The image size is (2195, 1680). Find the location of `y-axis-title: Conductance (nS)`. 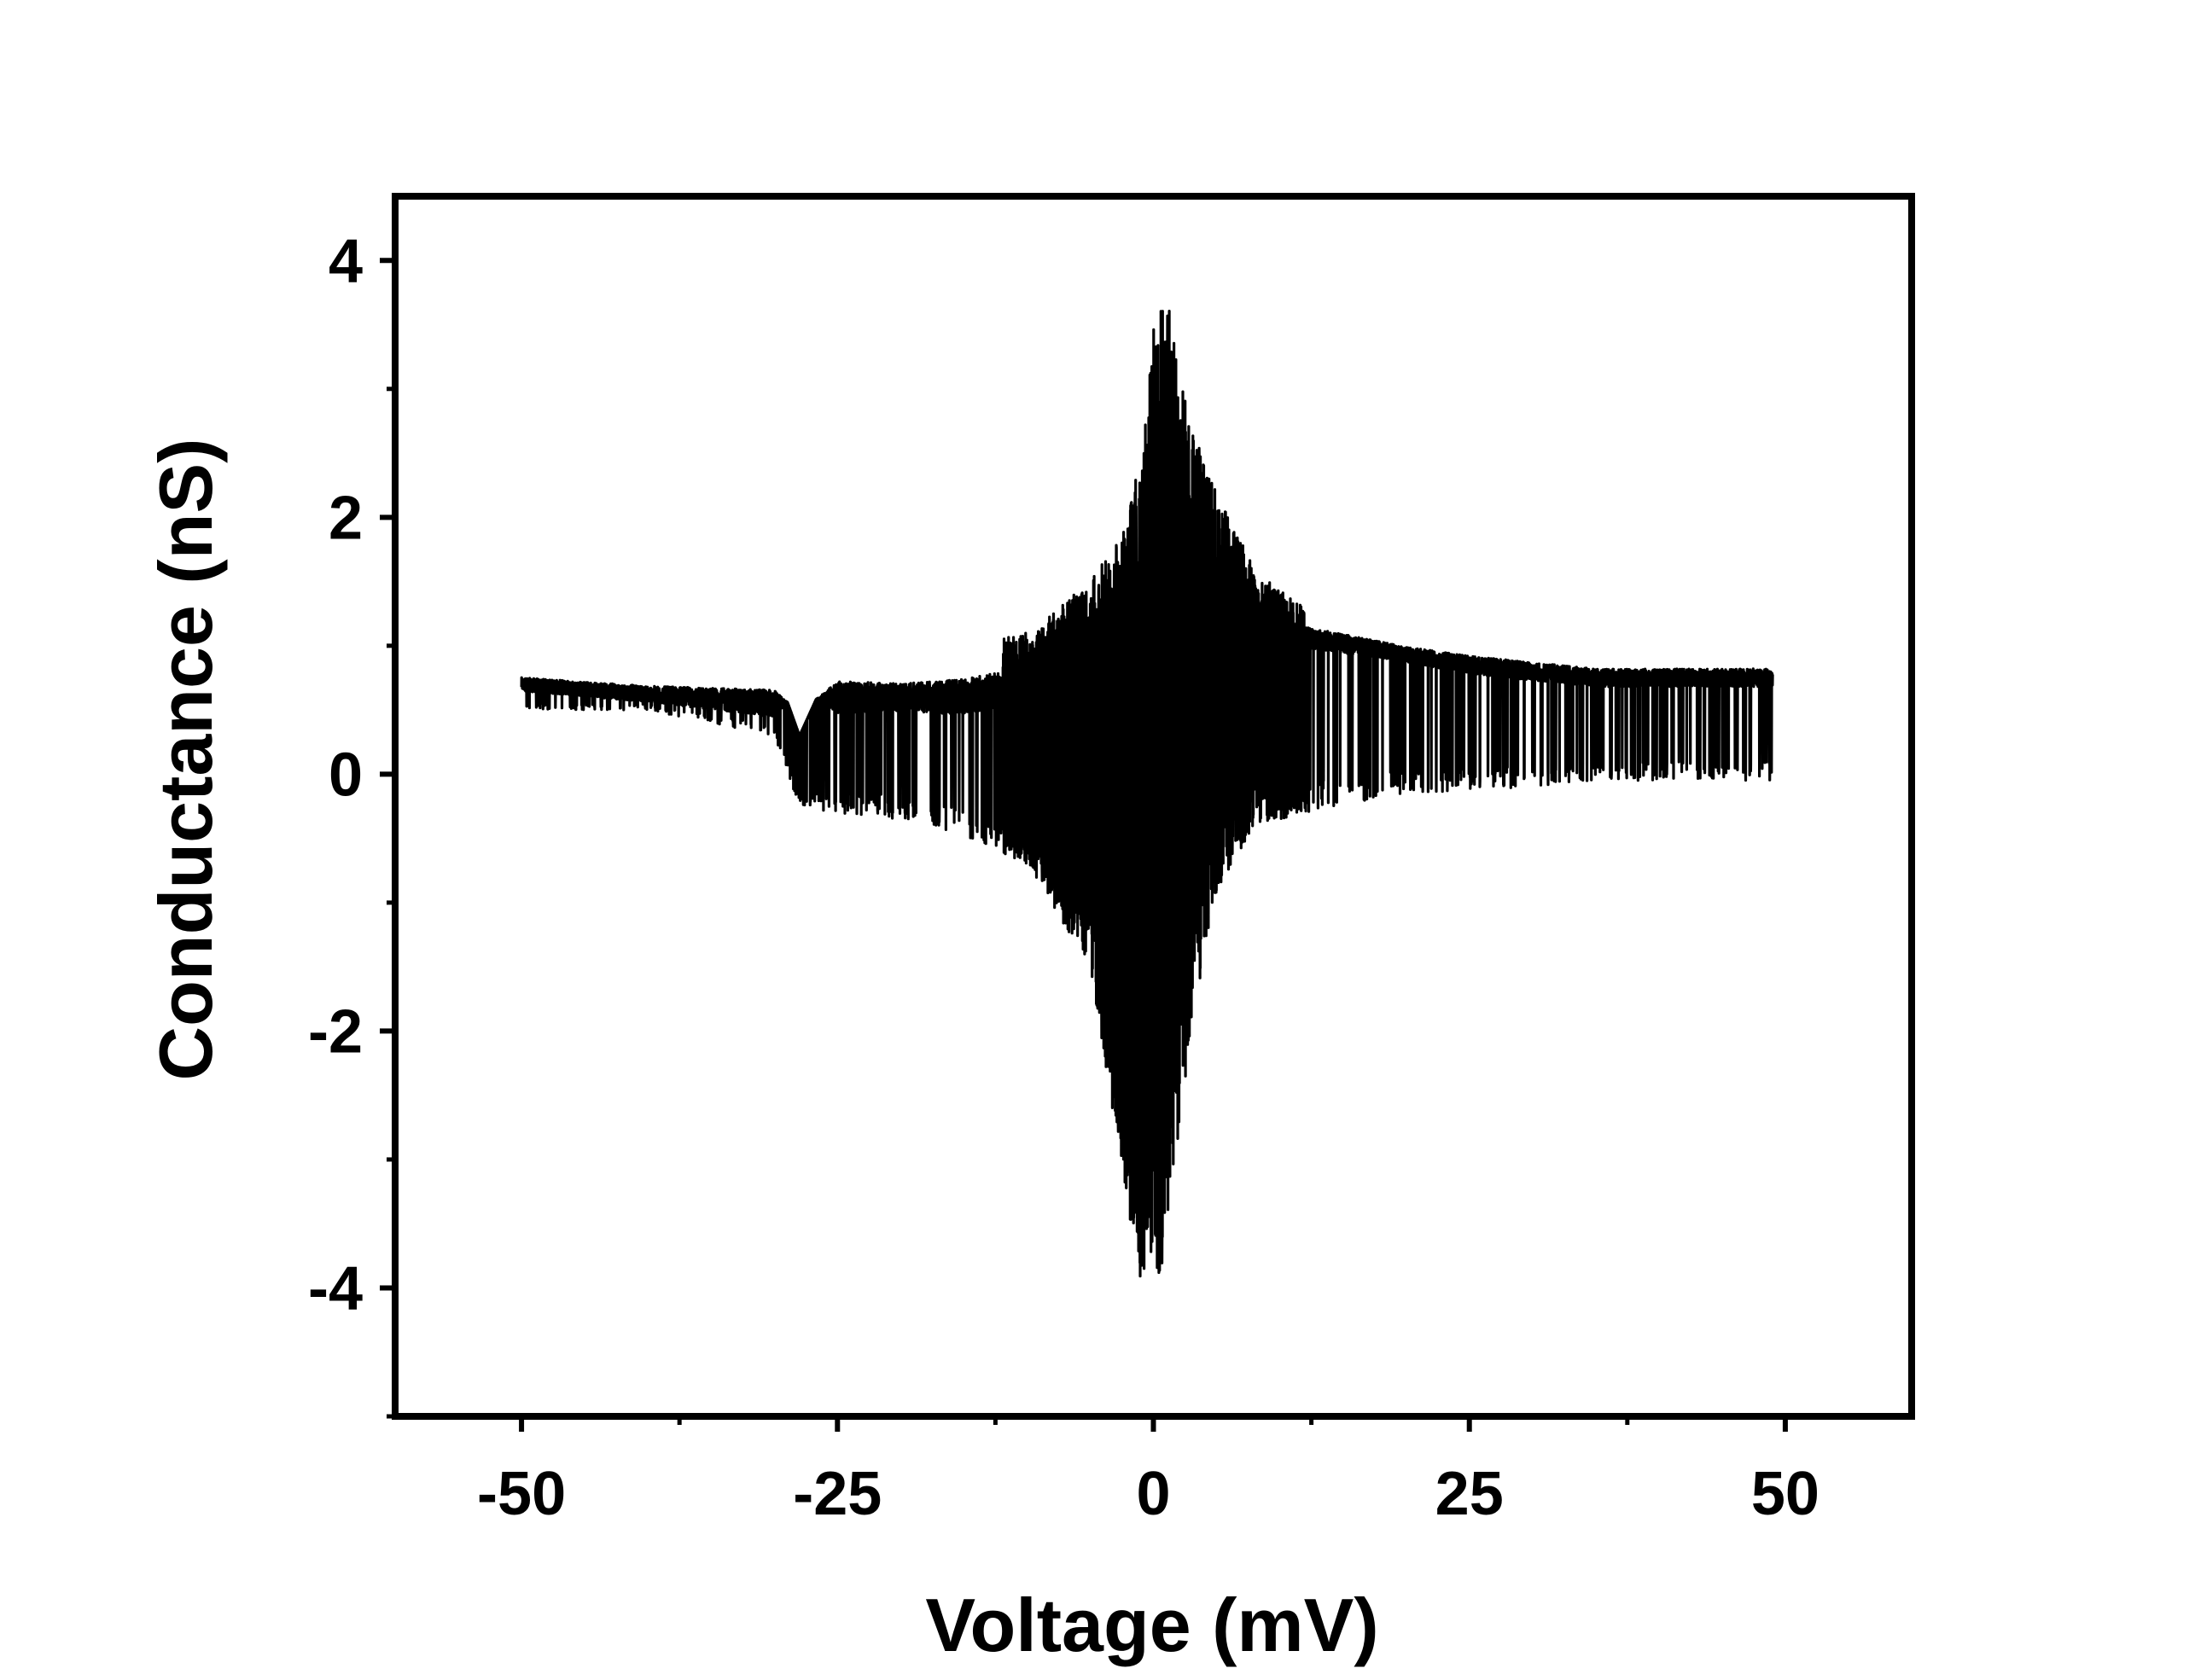

y-axis-title: Conductance (nS) is located at coordinates (186, 760).